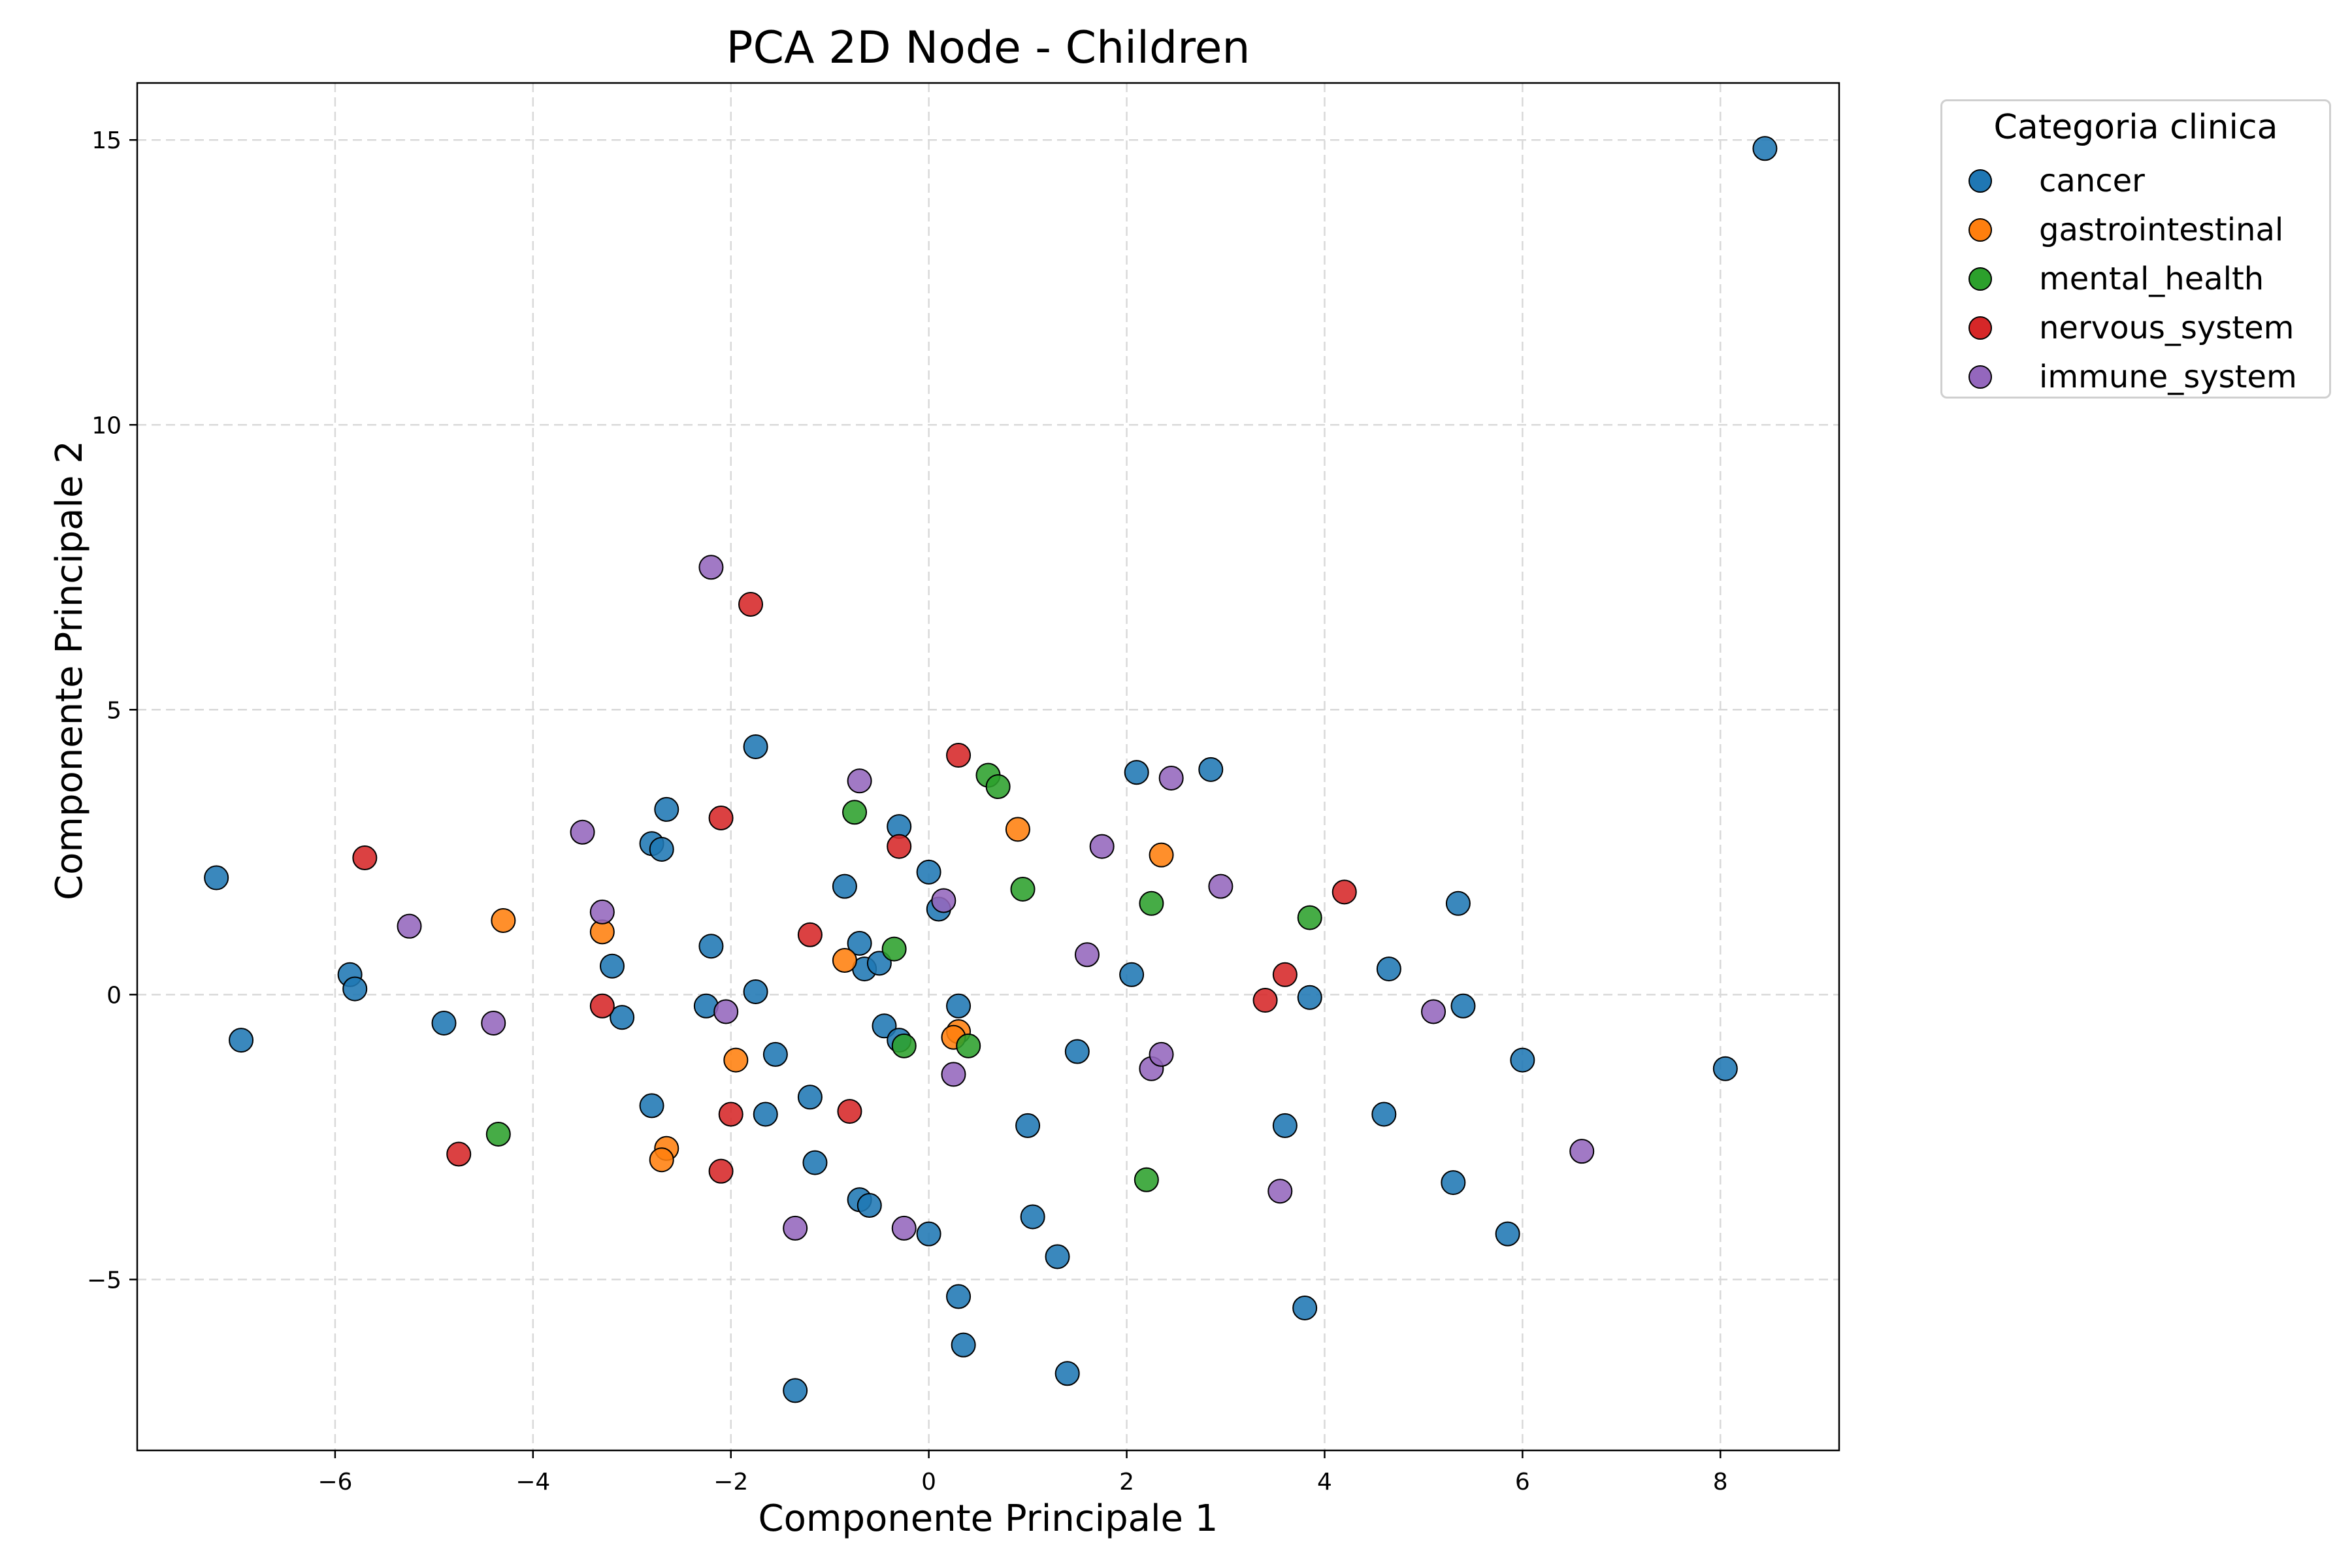 The image size is (2352, 1568). I want to click on y-tick-label: −5, so click(104, 1280).